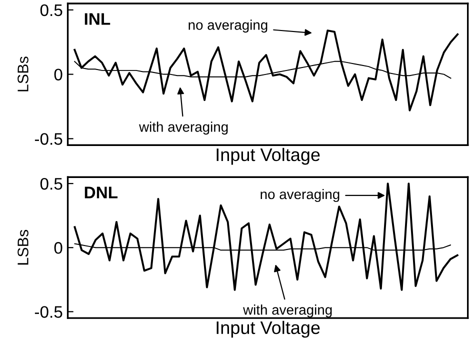 Image resolution: width=474 pixels, height=348 pixels. I want to click on chart-title: INL, so click(97, 19).